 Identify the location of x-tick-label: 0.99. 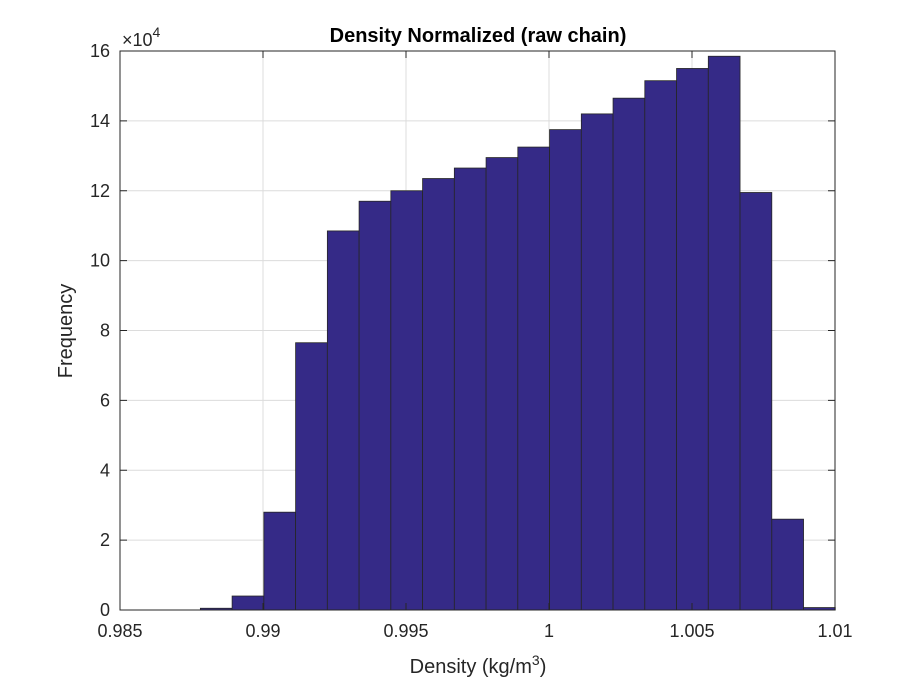
(262, 631).